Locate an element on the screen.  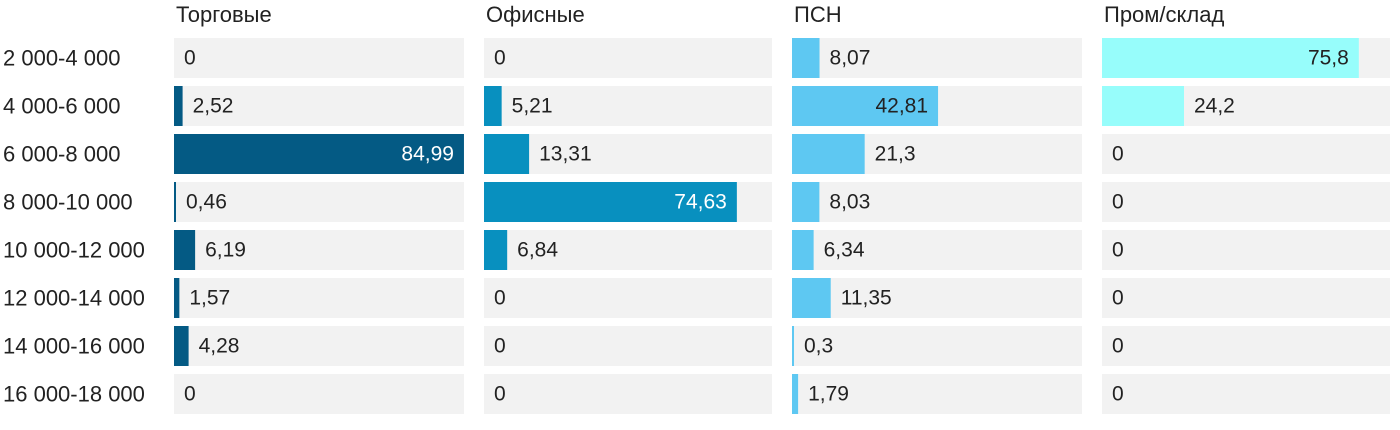
category-label: 10 000-12 000 is located at coordinates (74, 250).